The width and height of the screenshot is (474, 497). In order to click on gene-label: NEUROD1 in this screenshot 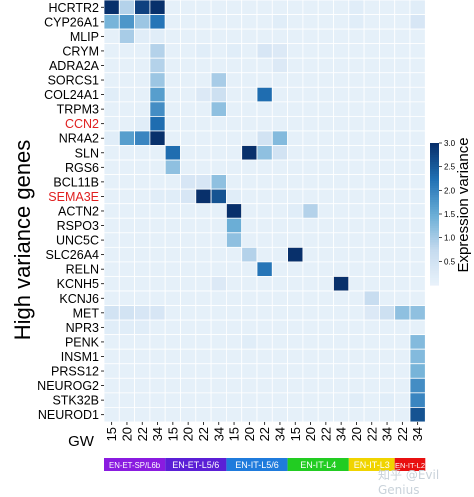, I will do `click(68, 415)`.